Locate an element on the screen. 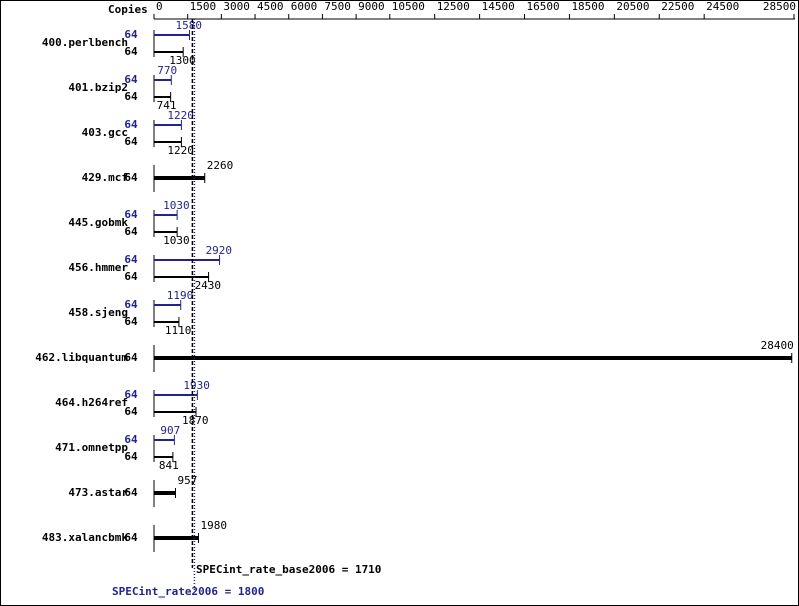  value-label: 1930 is located at coordinates (196, 385).